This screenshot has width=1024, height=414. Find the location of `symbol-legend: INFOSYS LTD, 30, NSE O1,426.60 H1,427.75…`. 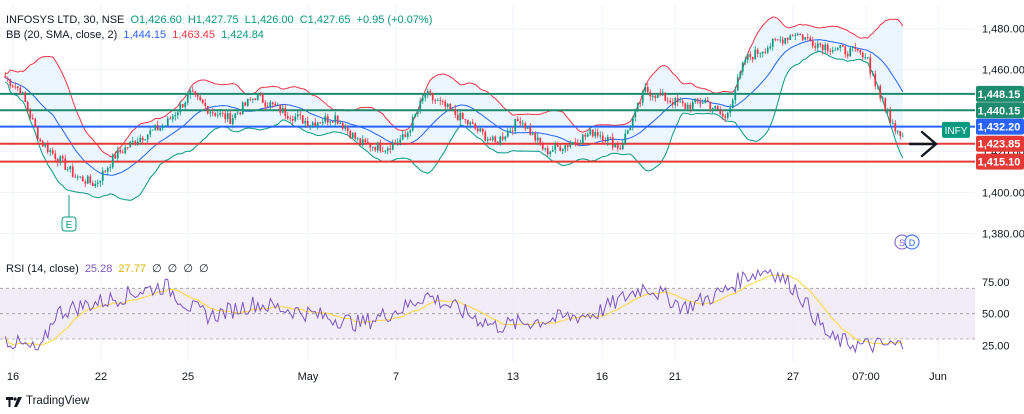

symbol-legend: INFOSYS LTD, 30, NSE O1,426.60 H1,427.75… is located at coordinates (219, 20).